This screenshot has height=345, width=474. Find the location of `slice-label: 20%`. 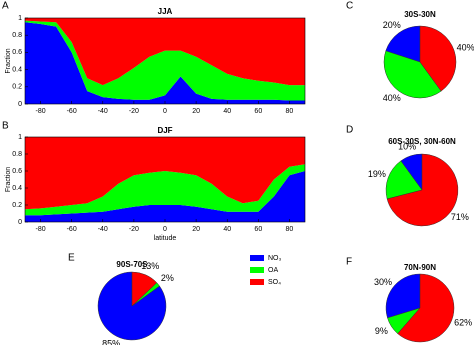

slice-label: 20% is located at coordinates (392, 25).